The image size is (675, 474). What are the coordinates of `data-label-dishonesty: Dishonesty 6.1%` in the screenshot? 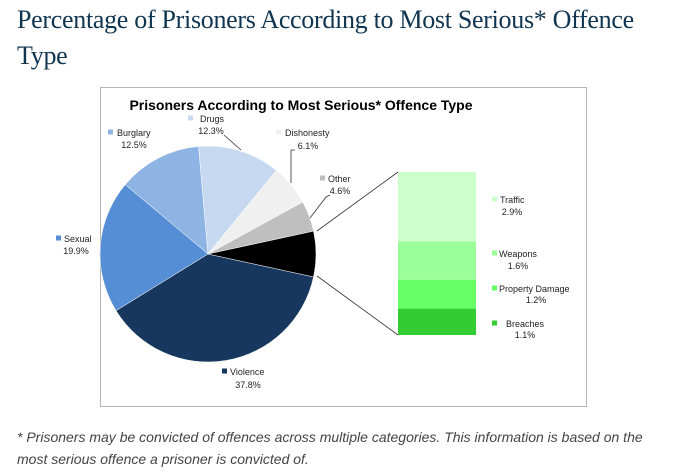 It's located at (303, 139).